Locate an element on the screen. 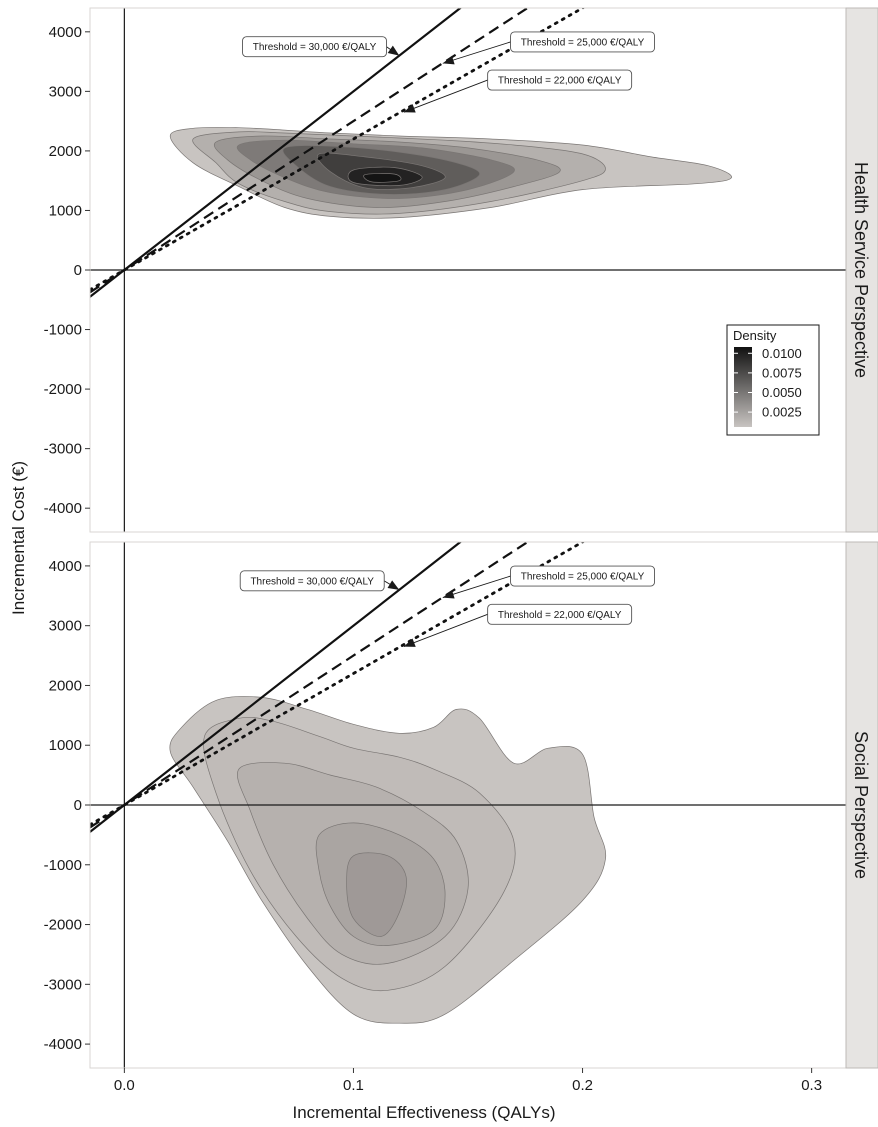 This screenshot has height=1127, width=878. x-tick-label: 0.3 is located at coordinates (811, 1085).